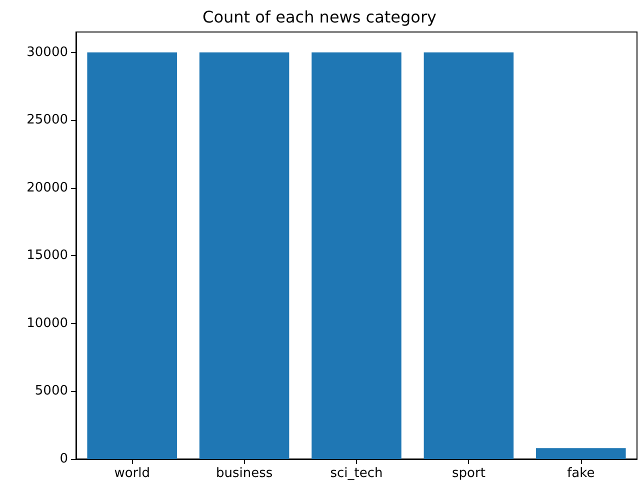  I want to click on x-tick-label: world, so click(132, 473).